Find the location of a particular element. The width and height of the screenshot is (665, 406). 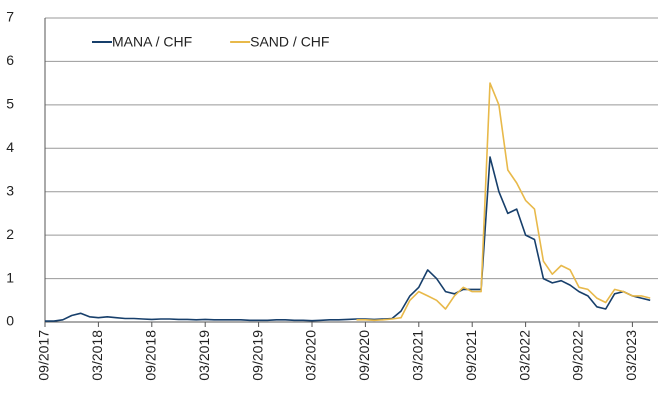

y-tick-label: 7 is located at coordinates (10, 17).